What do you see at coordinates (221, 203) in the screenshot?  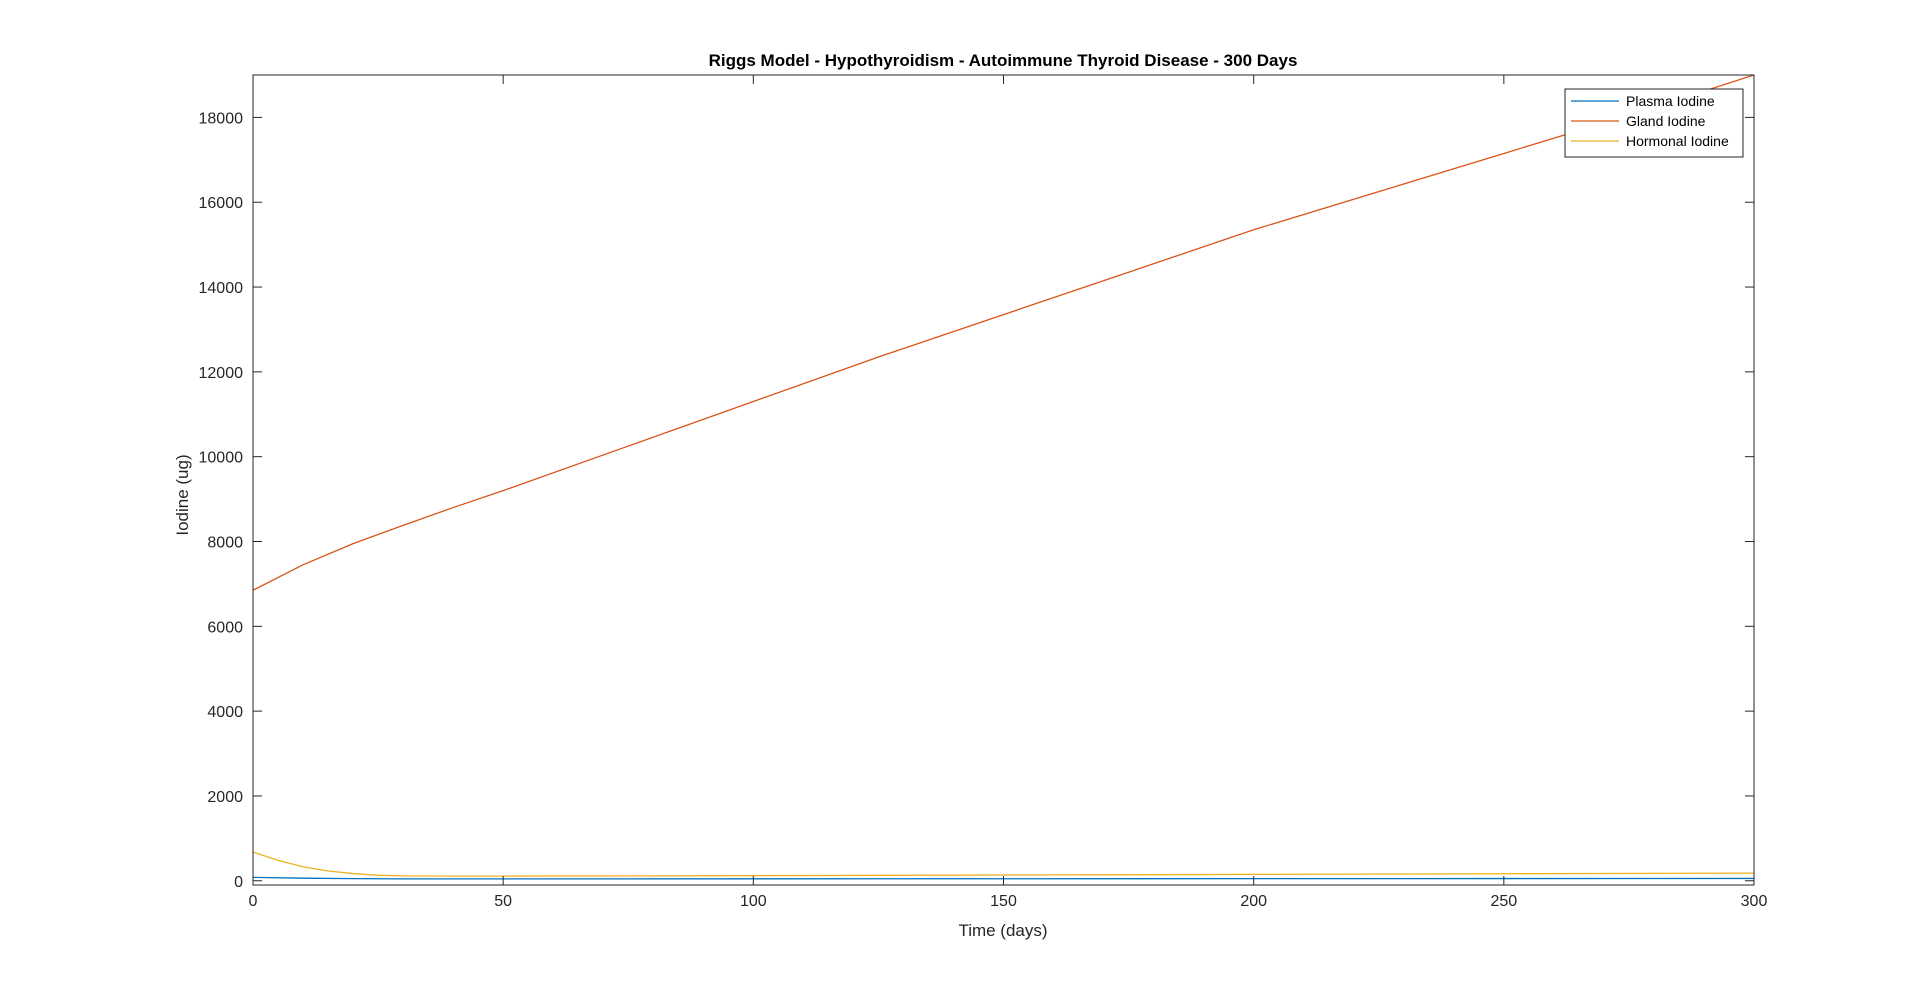 I see `y-tick-label: 16000` at bounding box center [221, 203].